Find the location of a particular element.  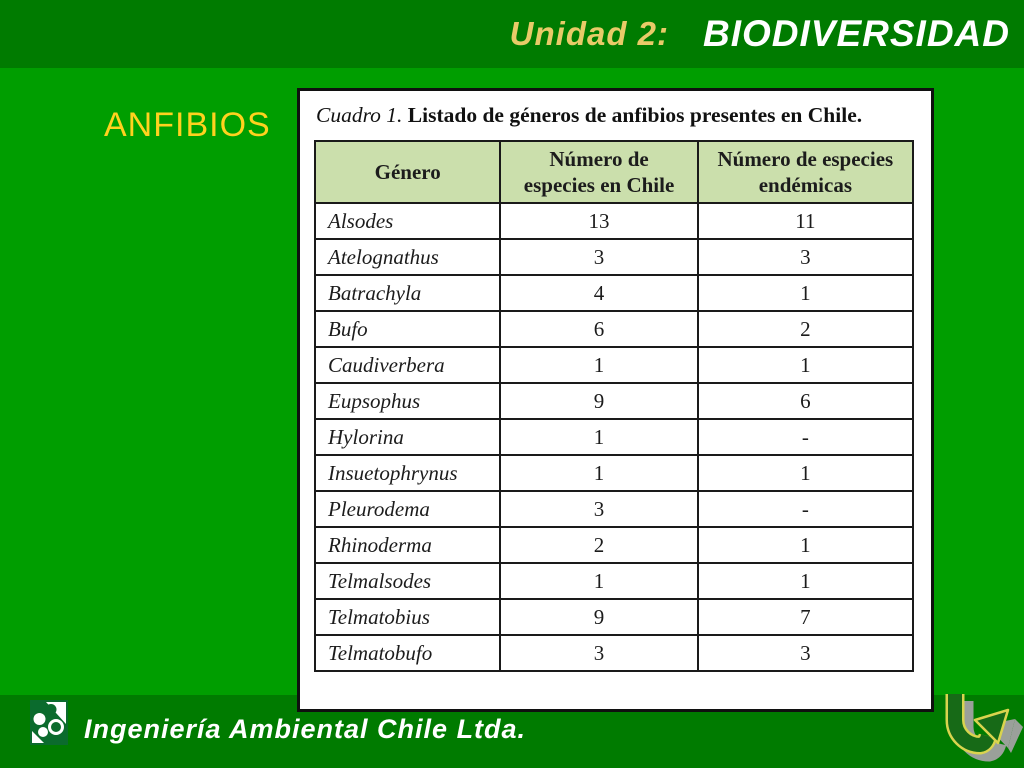

genus-cell: Telmatobufo is located at coordinates (407, 653).